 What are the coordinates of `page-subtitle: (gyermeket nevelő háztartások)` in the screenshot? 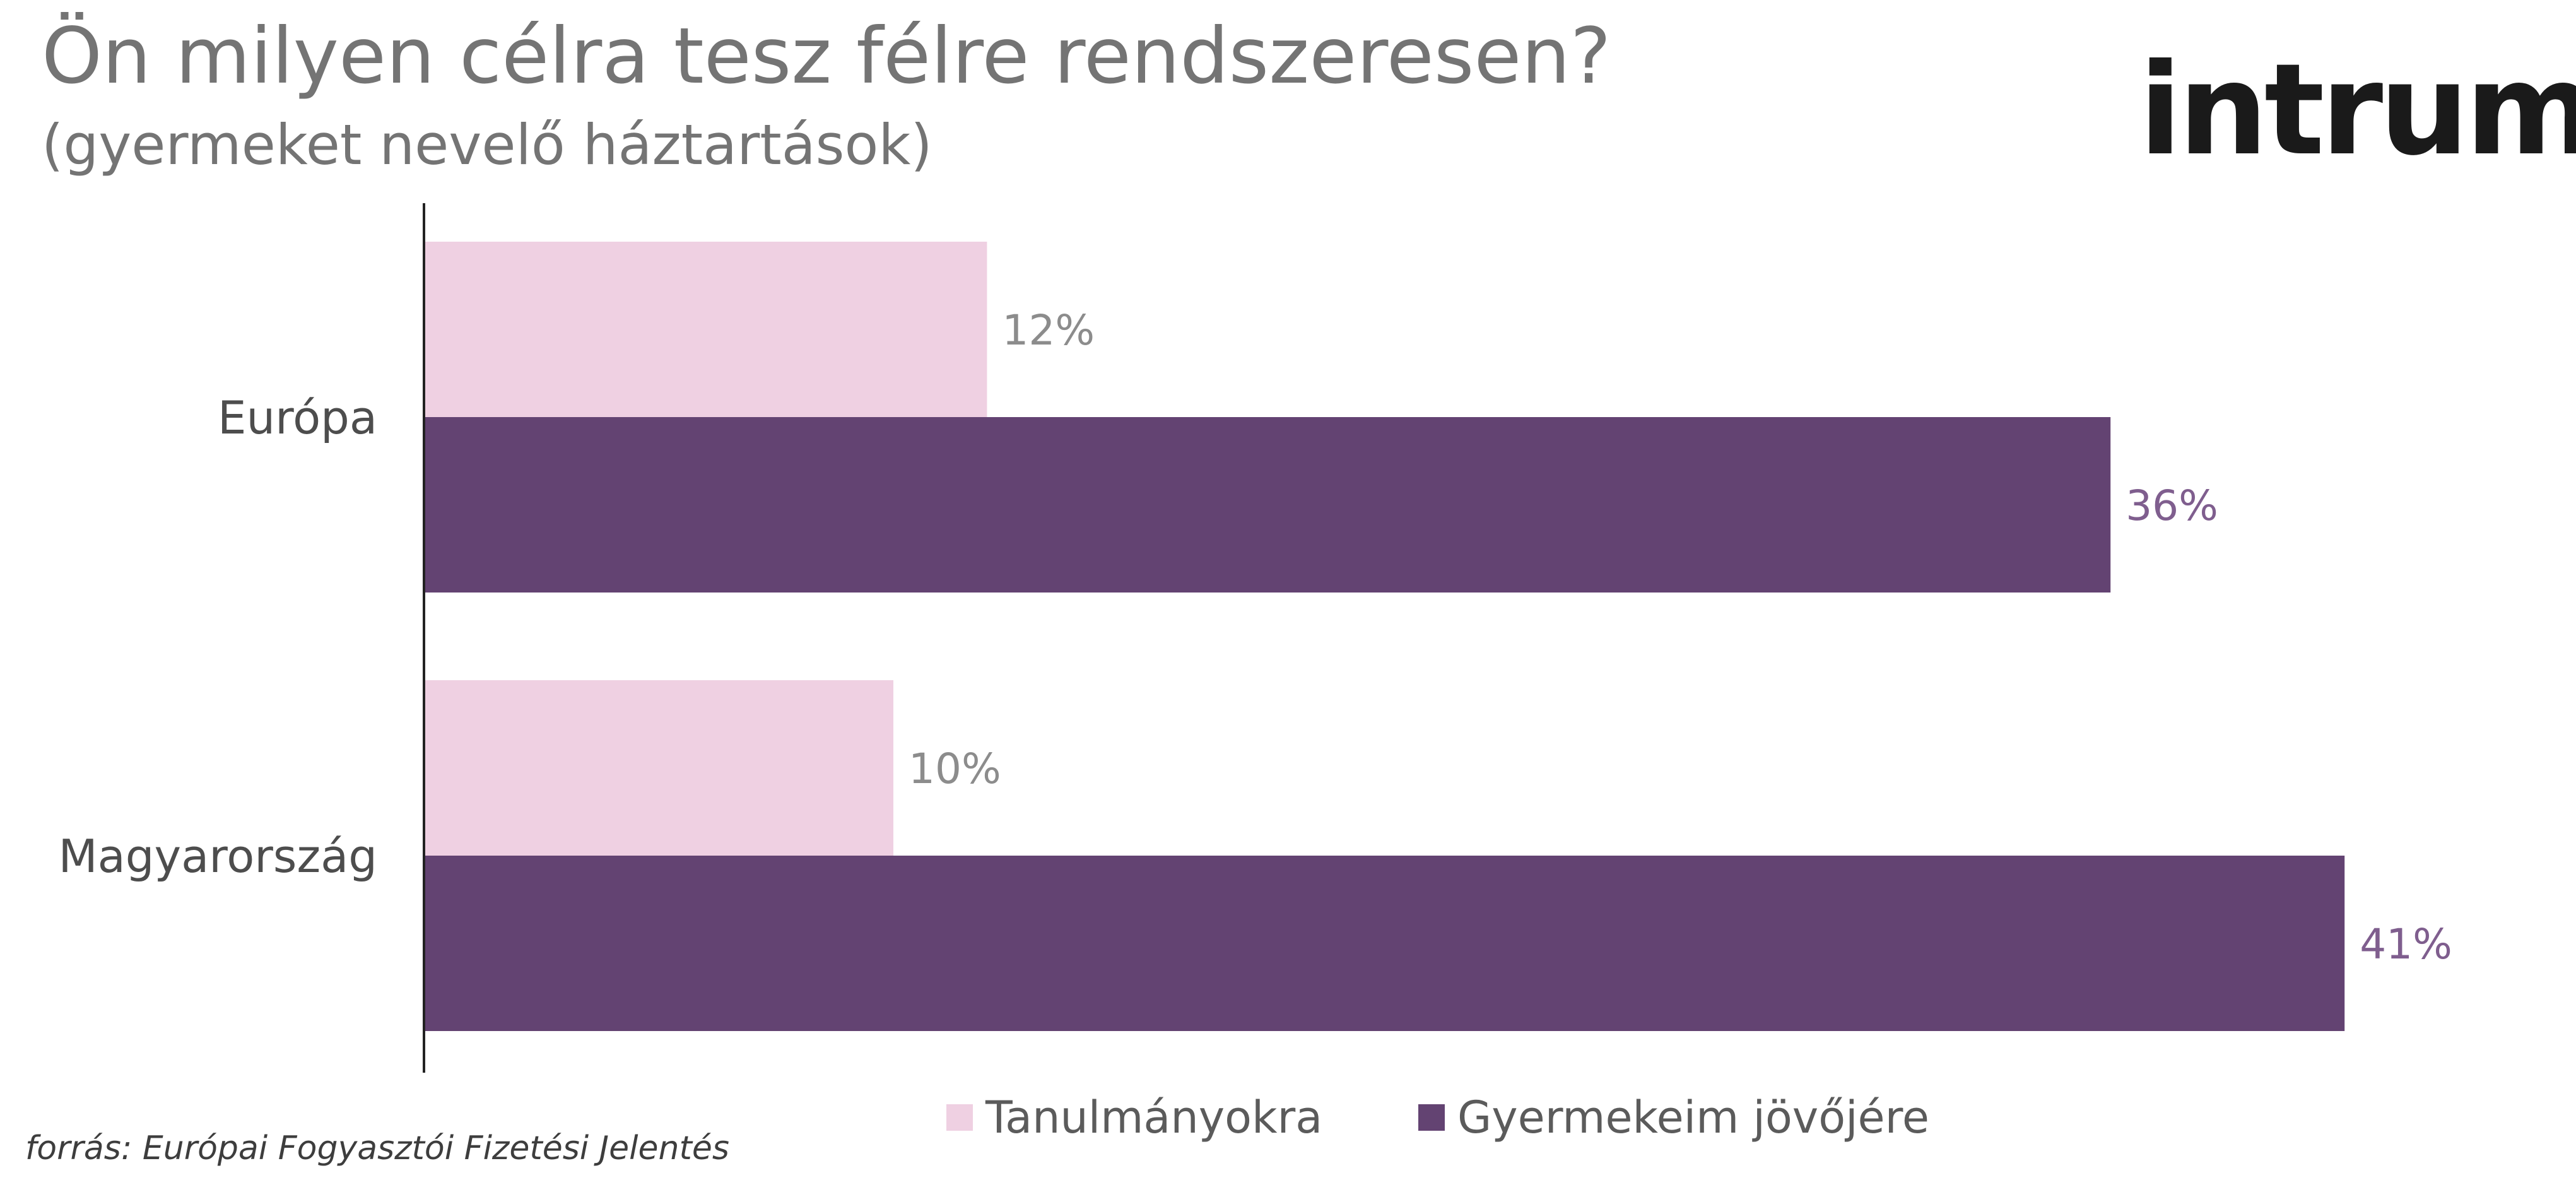 It's located at (487, 144).